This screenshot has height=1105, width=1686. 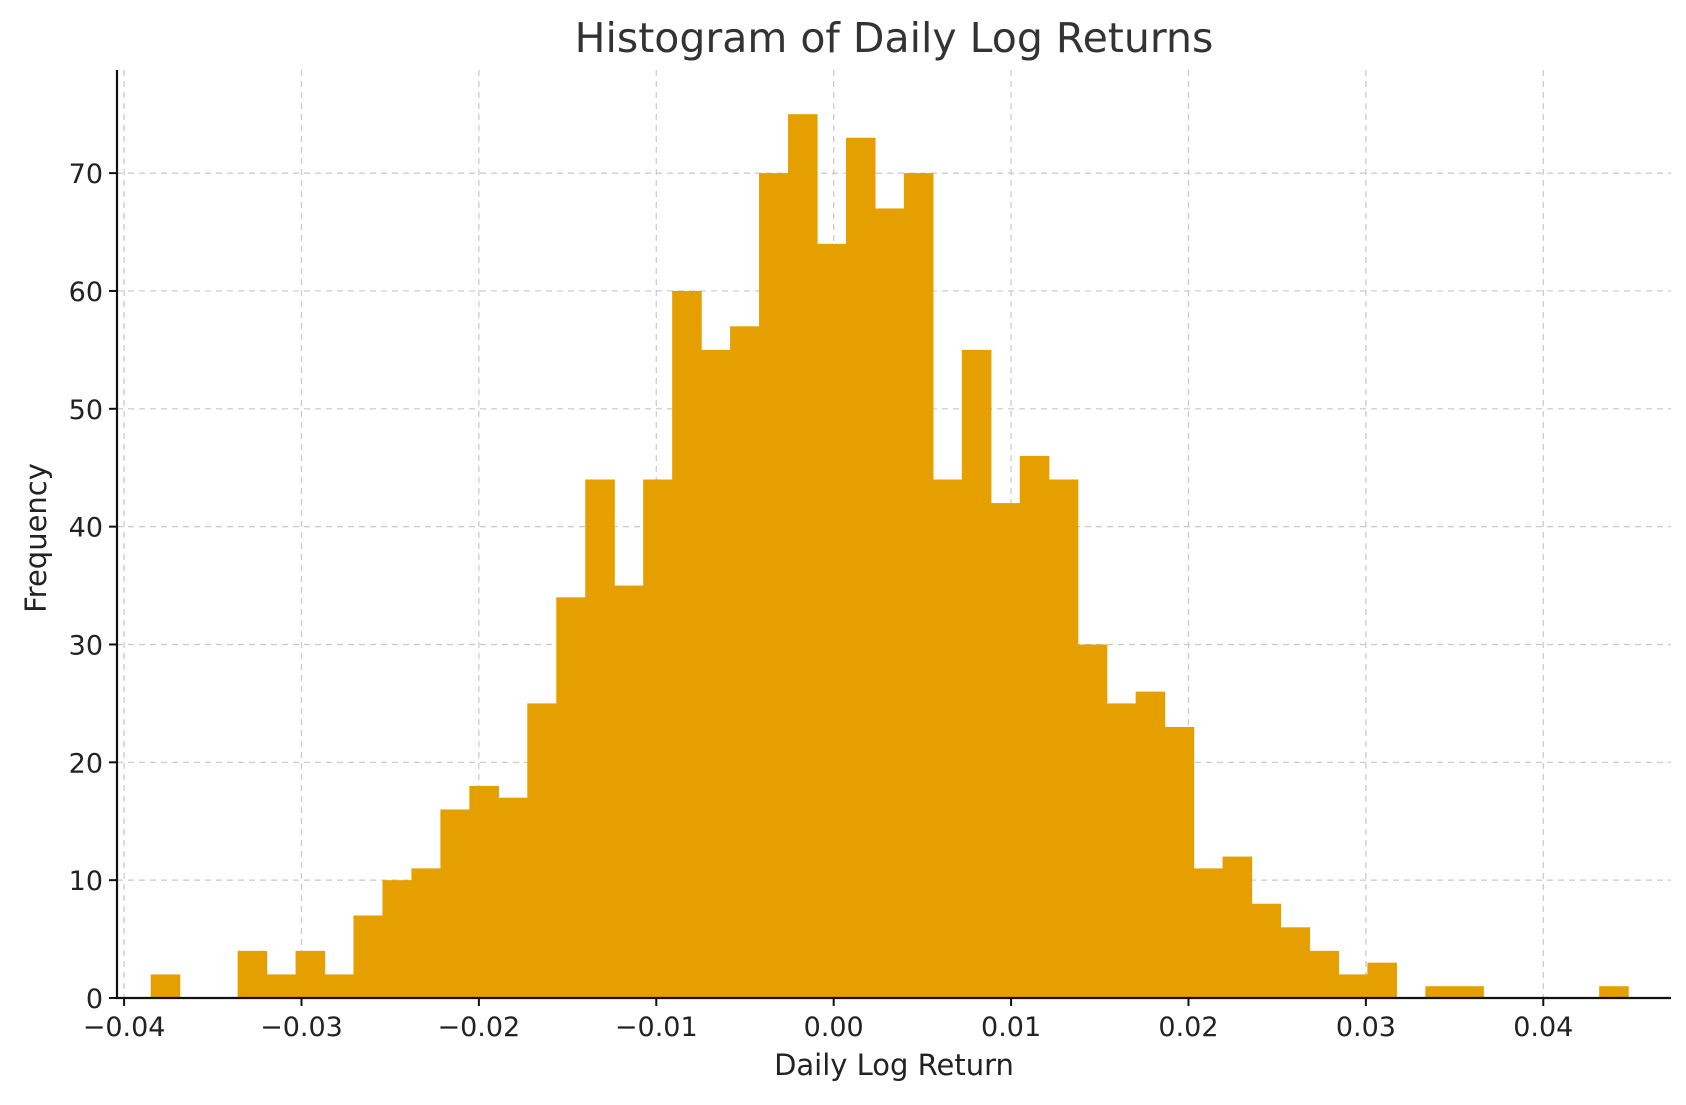 What do you see at coordinates (86, 292) in the screenshot?
I see `y-tick-label: 60` at bounding box center [86, 292].